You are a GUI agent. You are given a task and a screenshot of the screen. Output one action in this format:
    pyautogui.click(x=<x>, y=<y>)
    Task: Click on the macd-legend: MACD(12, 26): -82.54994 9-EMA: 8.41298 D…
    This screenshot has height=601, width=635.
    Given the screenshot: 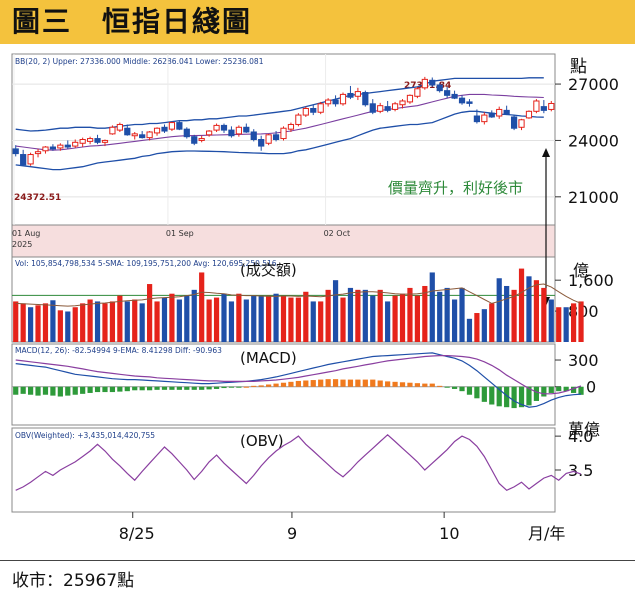 What is the action you would take?
    pyautogui.click(x=118, y=350)
    